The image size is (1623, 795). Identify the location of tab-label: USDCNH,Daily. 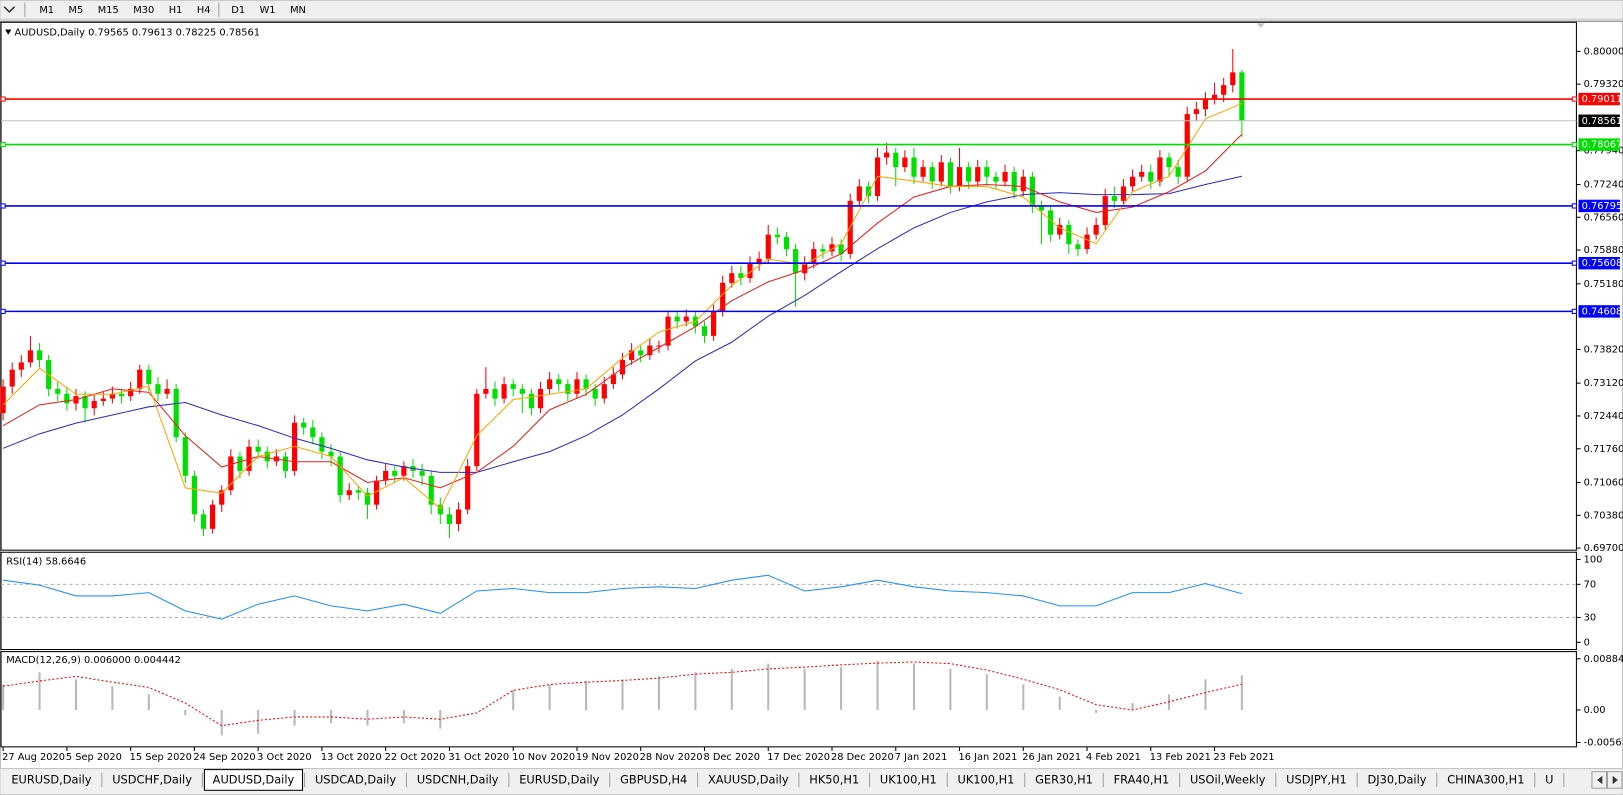
(458, 779).